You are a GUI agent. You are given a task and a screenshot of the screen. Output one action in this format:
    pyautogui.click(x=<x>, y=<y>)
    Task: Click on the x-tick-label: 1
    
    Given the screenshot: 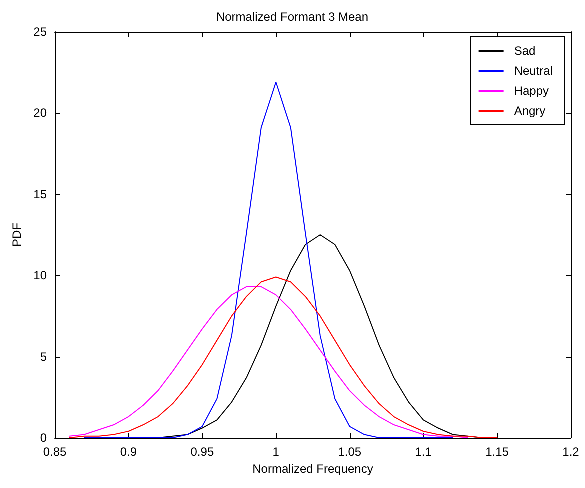 What is the action you would take?
    pyautogui.click(x=276, y=452)
    